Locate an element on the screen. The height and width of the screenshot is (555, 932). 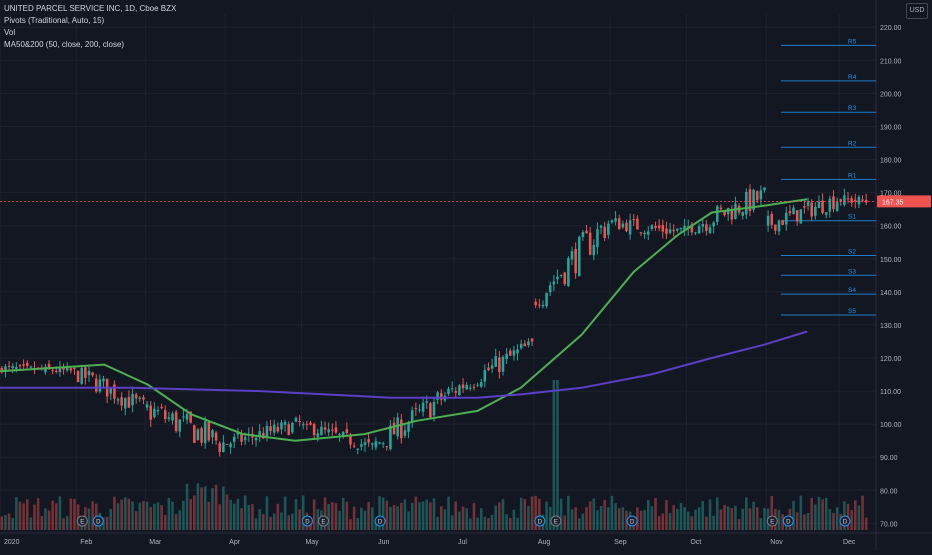
legend-ma: MA50&200 (50, close, 200, close) is located at coordinates (64, 44).